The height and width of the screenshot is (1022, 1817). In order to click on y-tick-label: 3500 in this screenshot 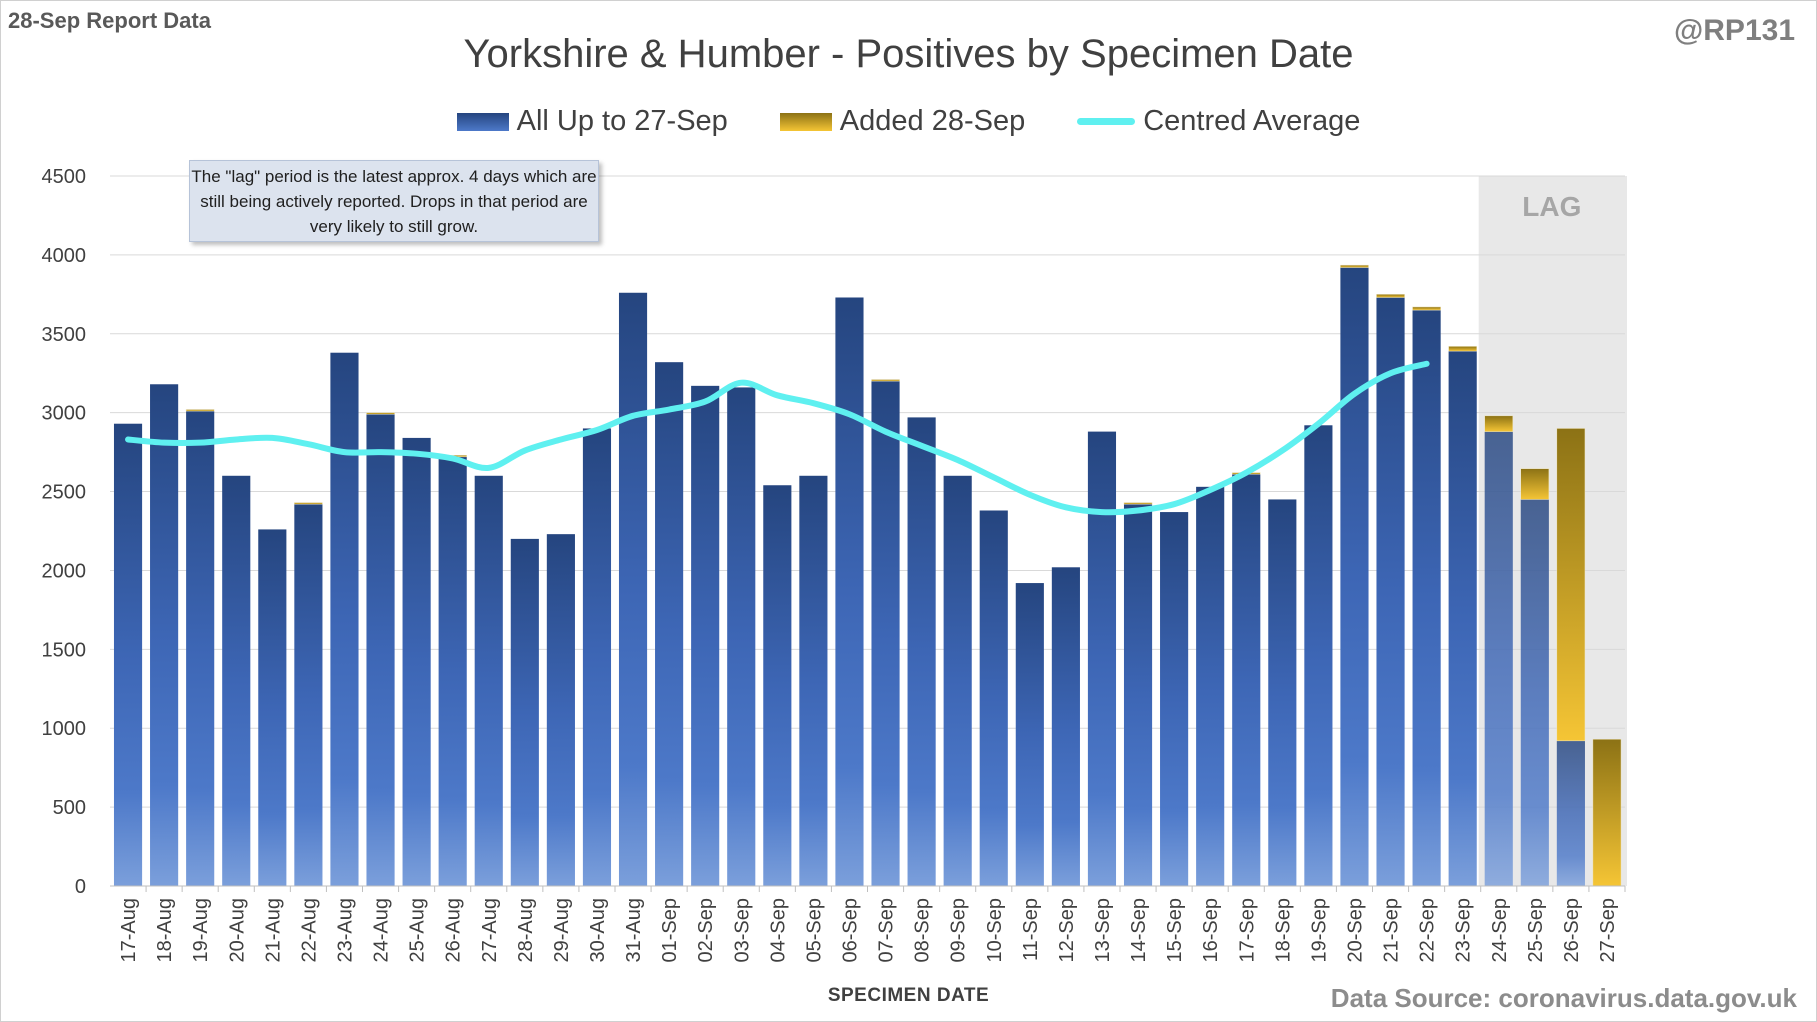, I will do `click(64, 335)`.